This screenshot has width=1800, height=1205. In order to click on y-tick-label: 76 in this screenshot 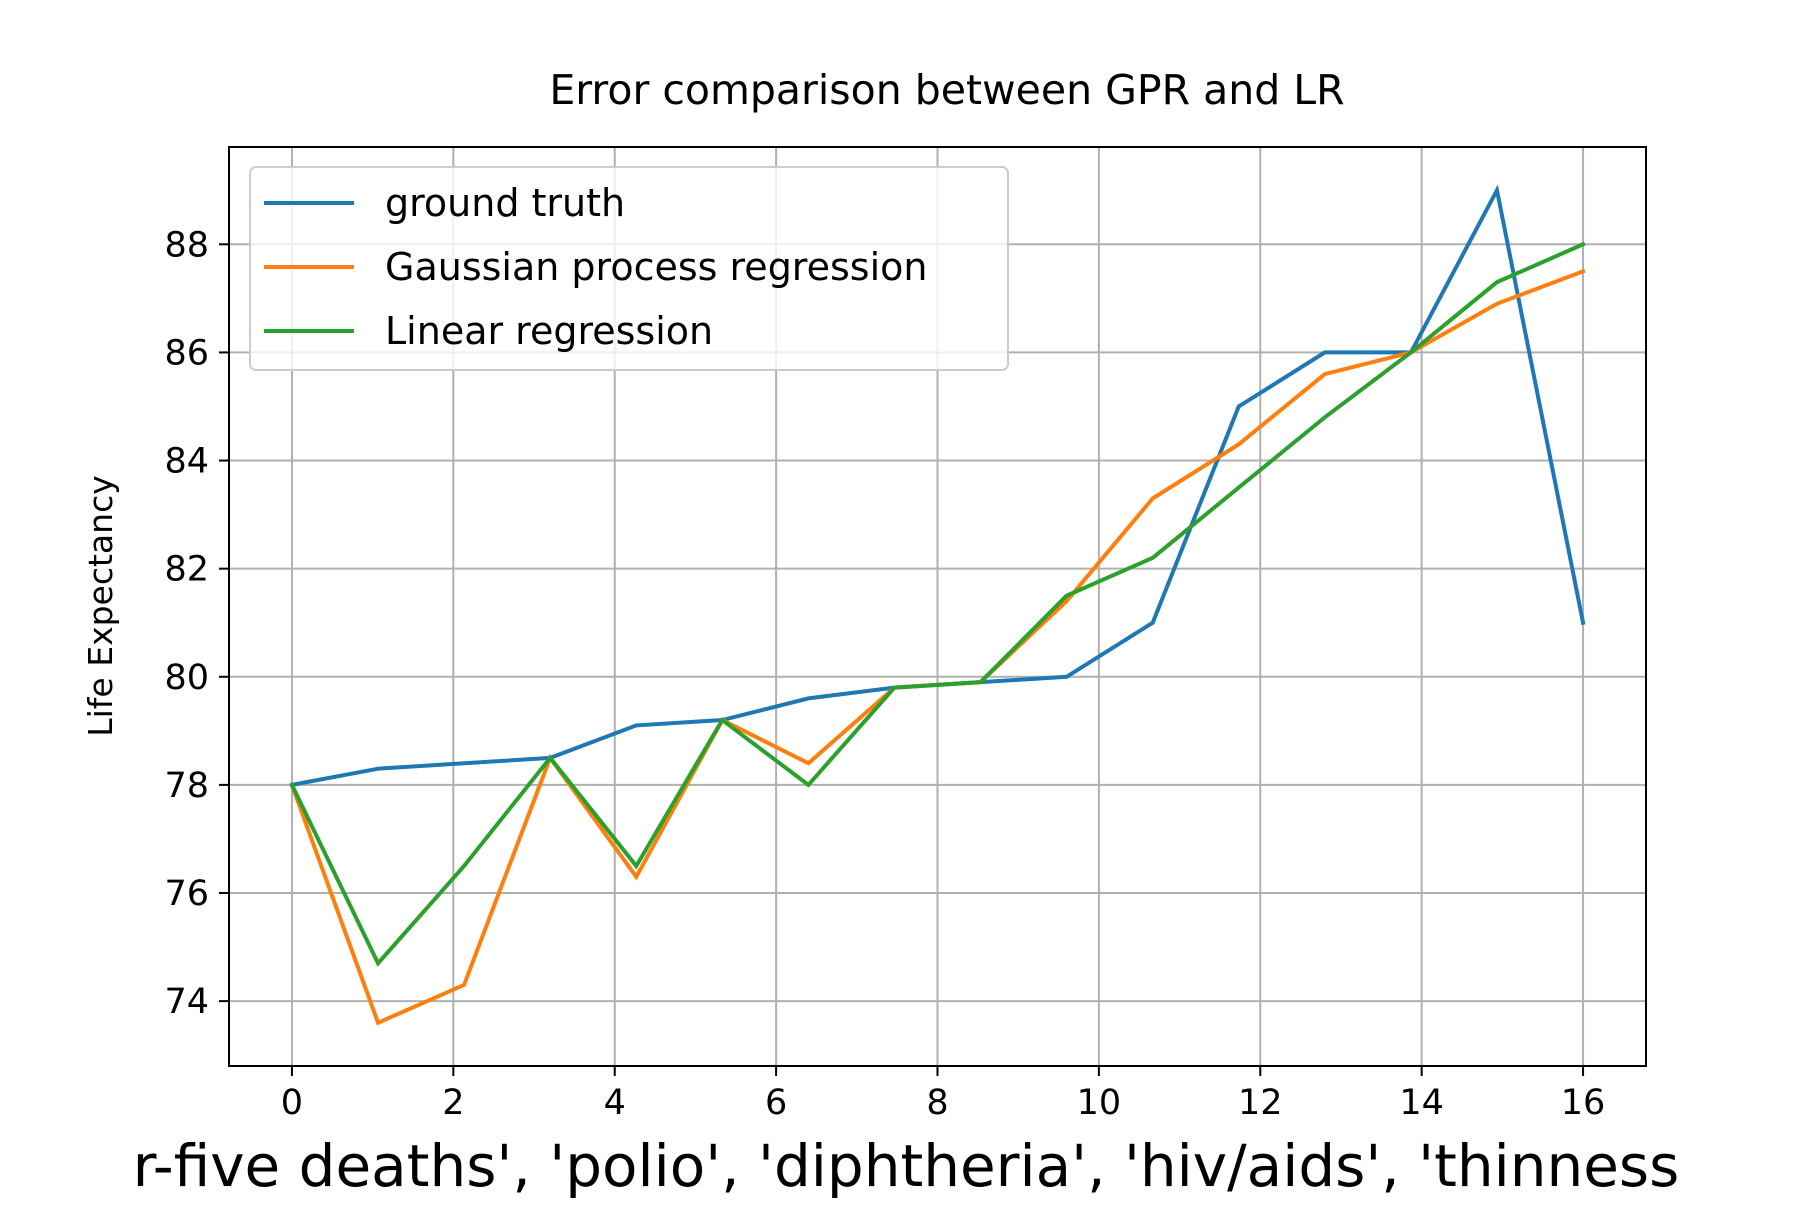, I will do `click(186, 894)`.